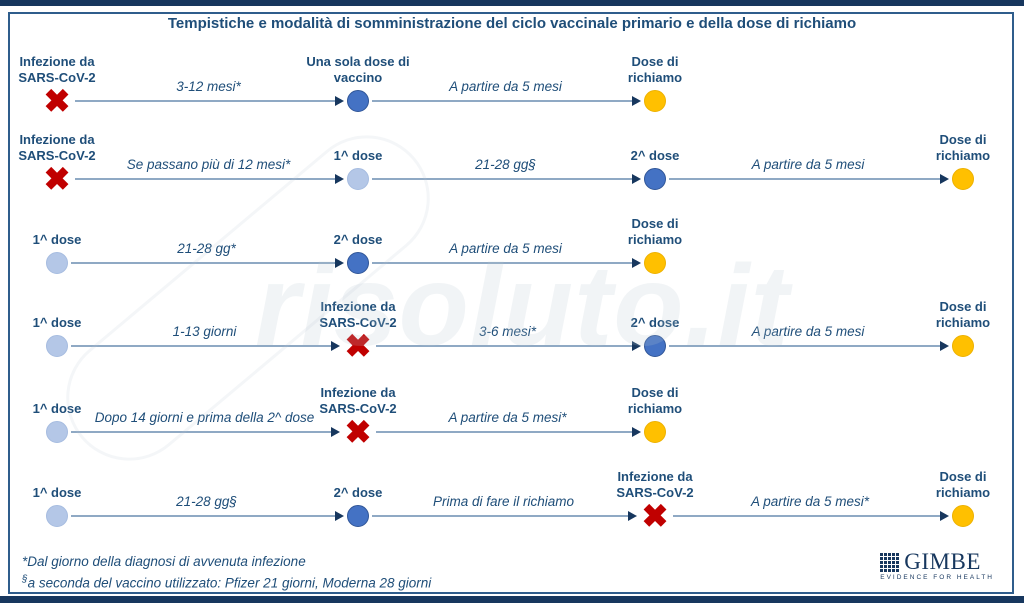 The image size is (1024, 603). I want to click on gimbe-wordmark: GIMBE, so click(942, 561).